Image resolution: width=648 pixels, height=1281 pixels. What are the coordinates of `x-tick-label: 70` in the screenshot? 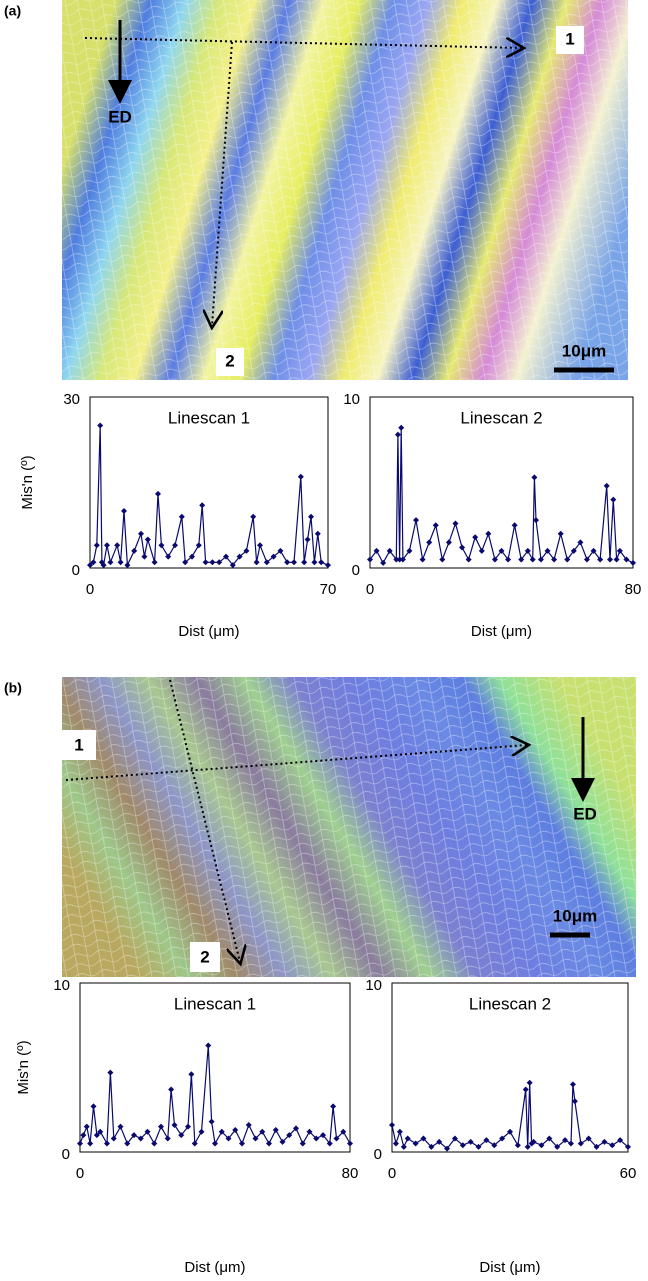 It's located at (328, 589).